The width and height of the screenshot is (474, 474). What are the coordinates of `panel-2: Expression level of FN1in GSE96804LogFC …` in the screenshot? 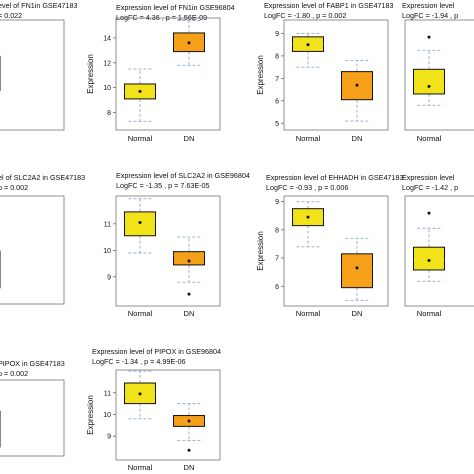 It's located at (160, 73).